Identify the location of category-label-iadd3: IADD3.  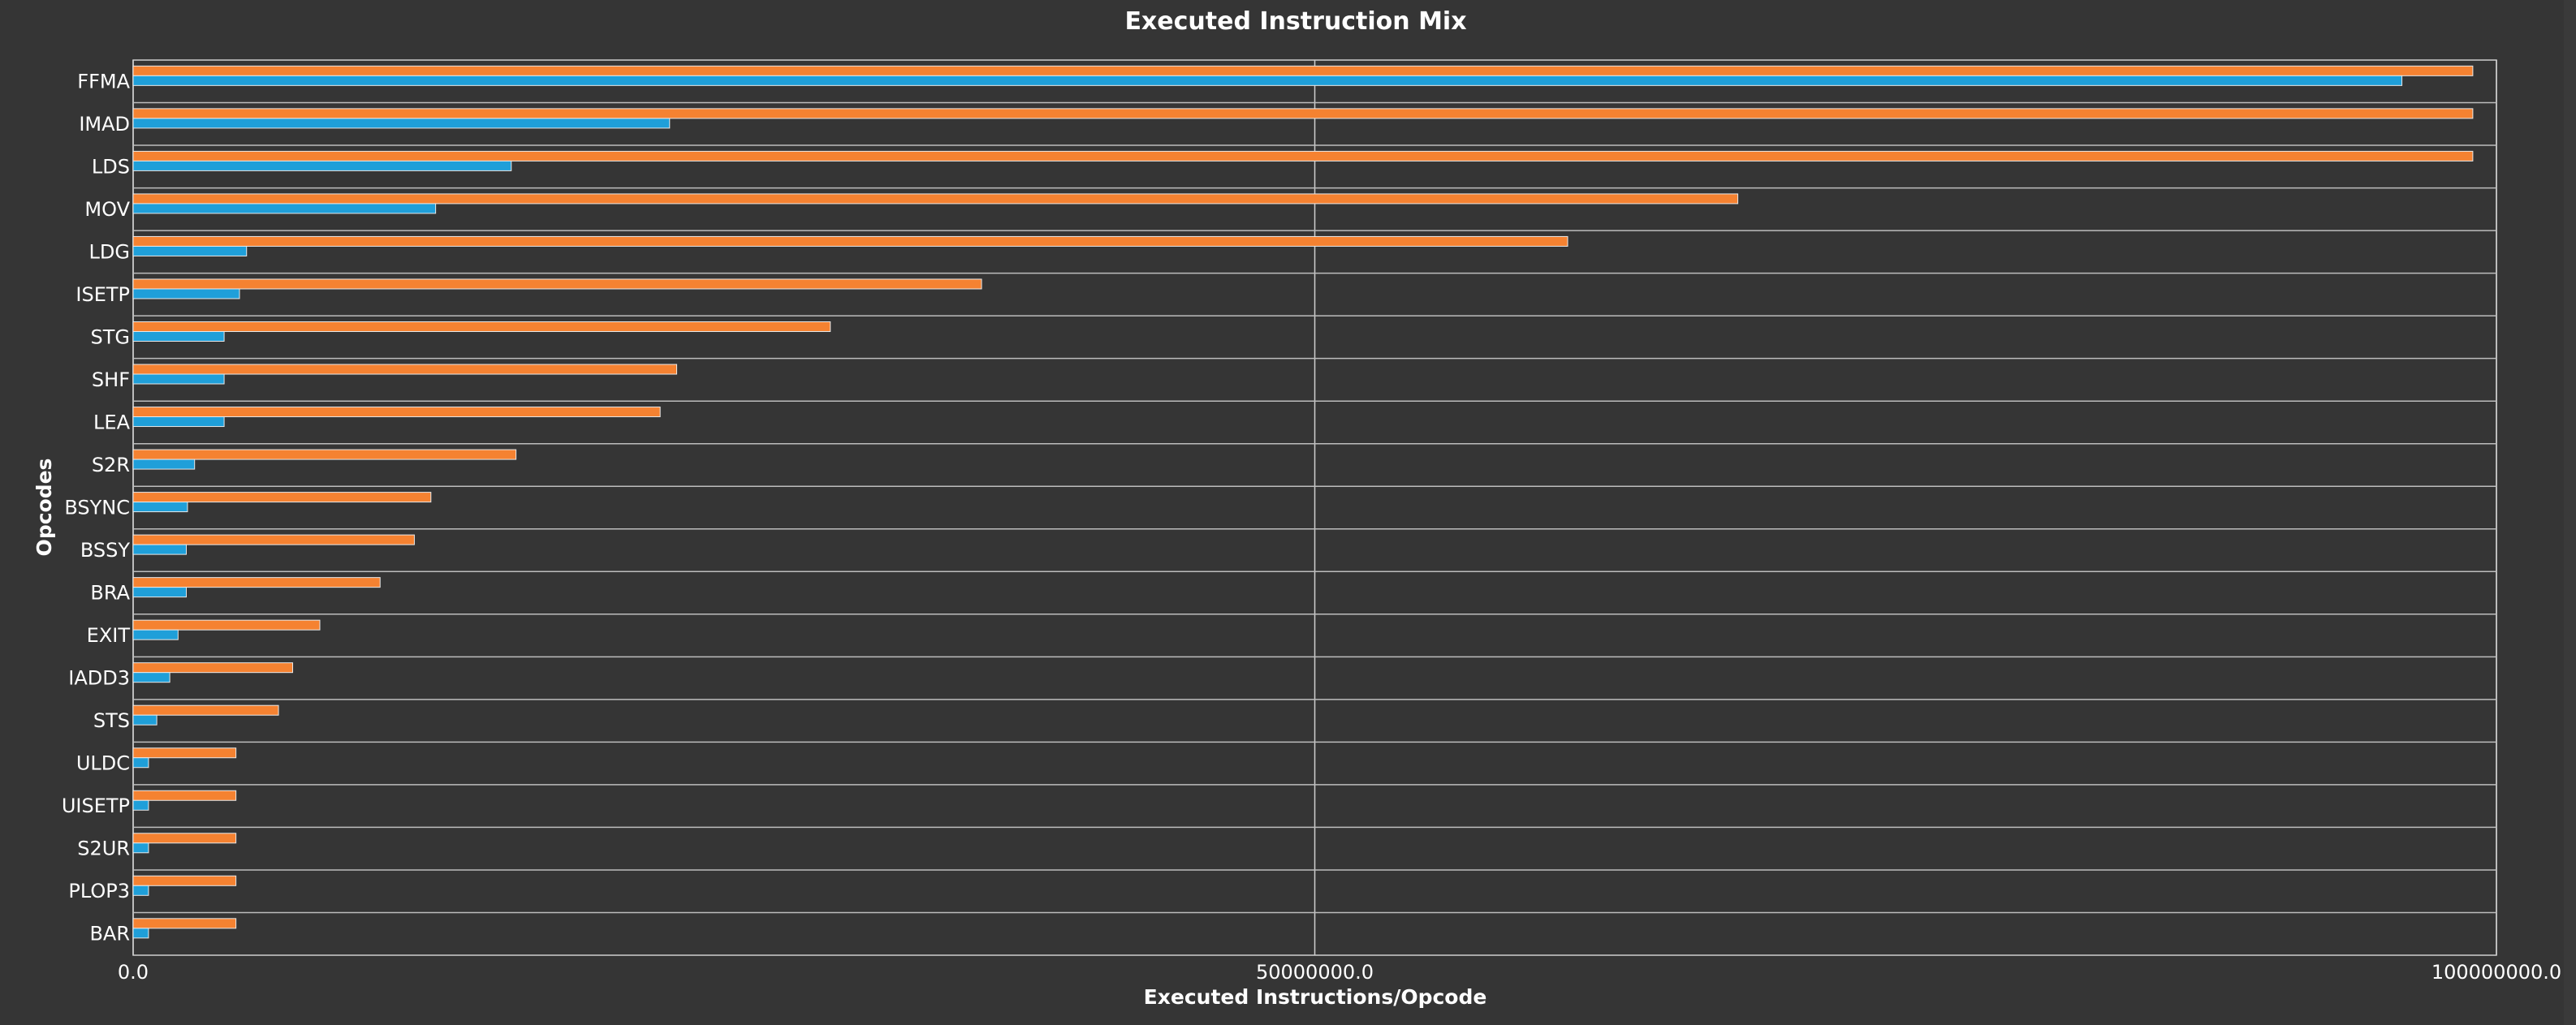
(99, 678).